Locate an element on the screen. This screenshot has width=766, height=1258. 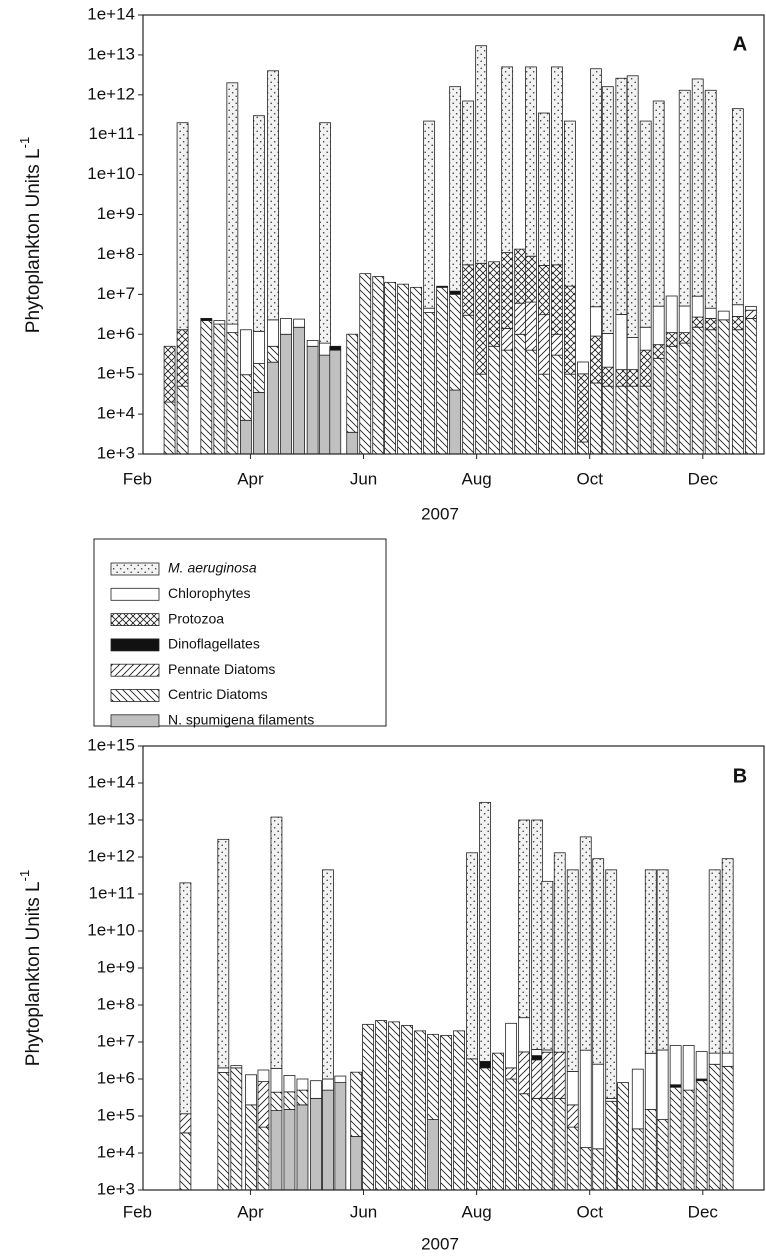
y-tick-label: 1e+14 is located at coordinates (111, 781).